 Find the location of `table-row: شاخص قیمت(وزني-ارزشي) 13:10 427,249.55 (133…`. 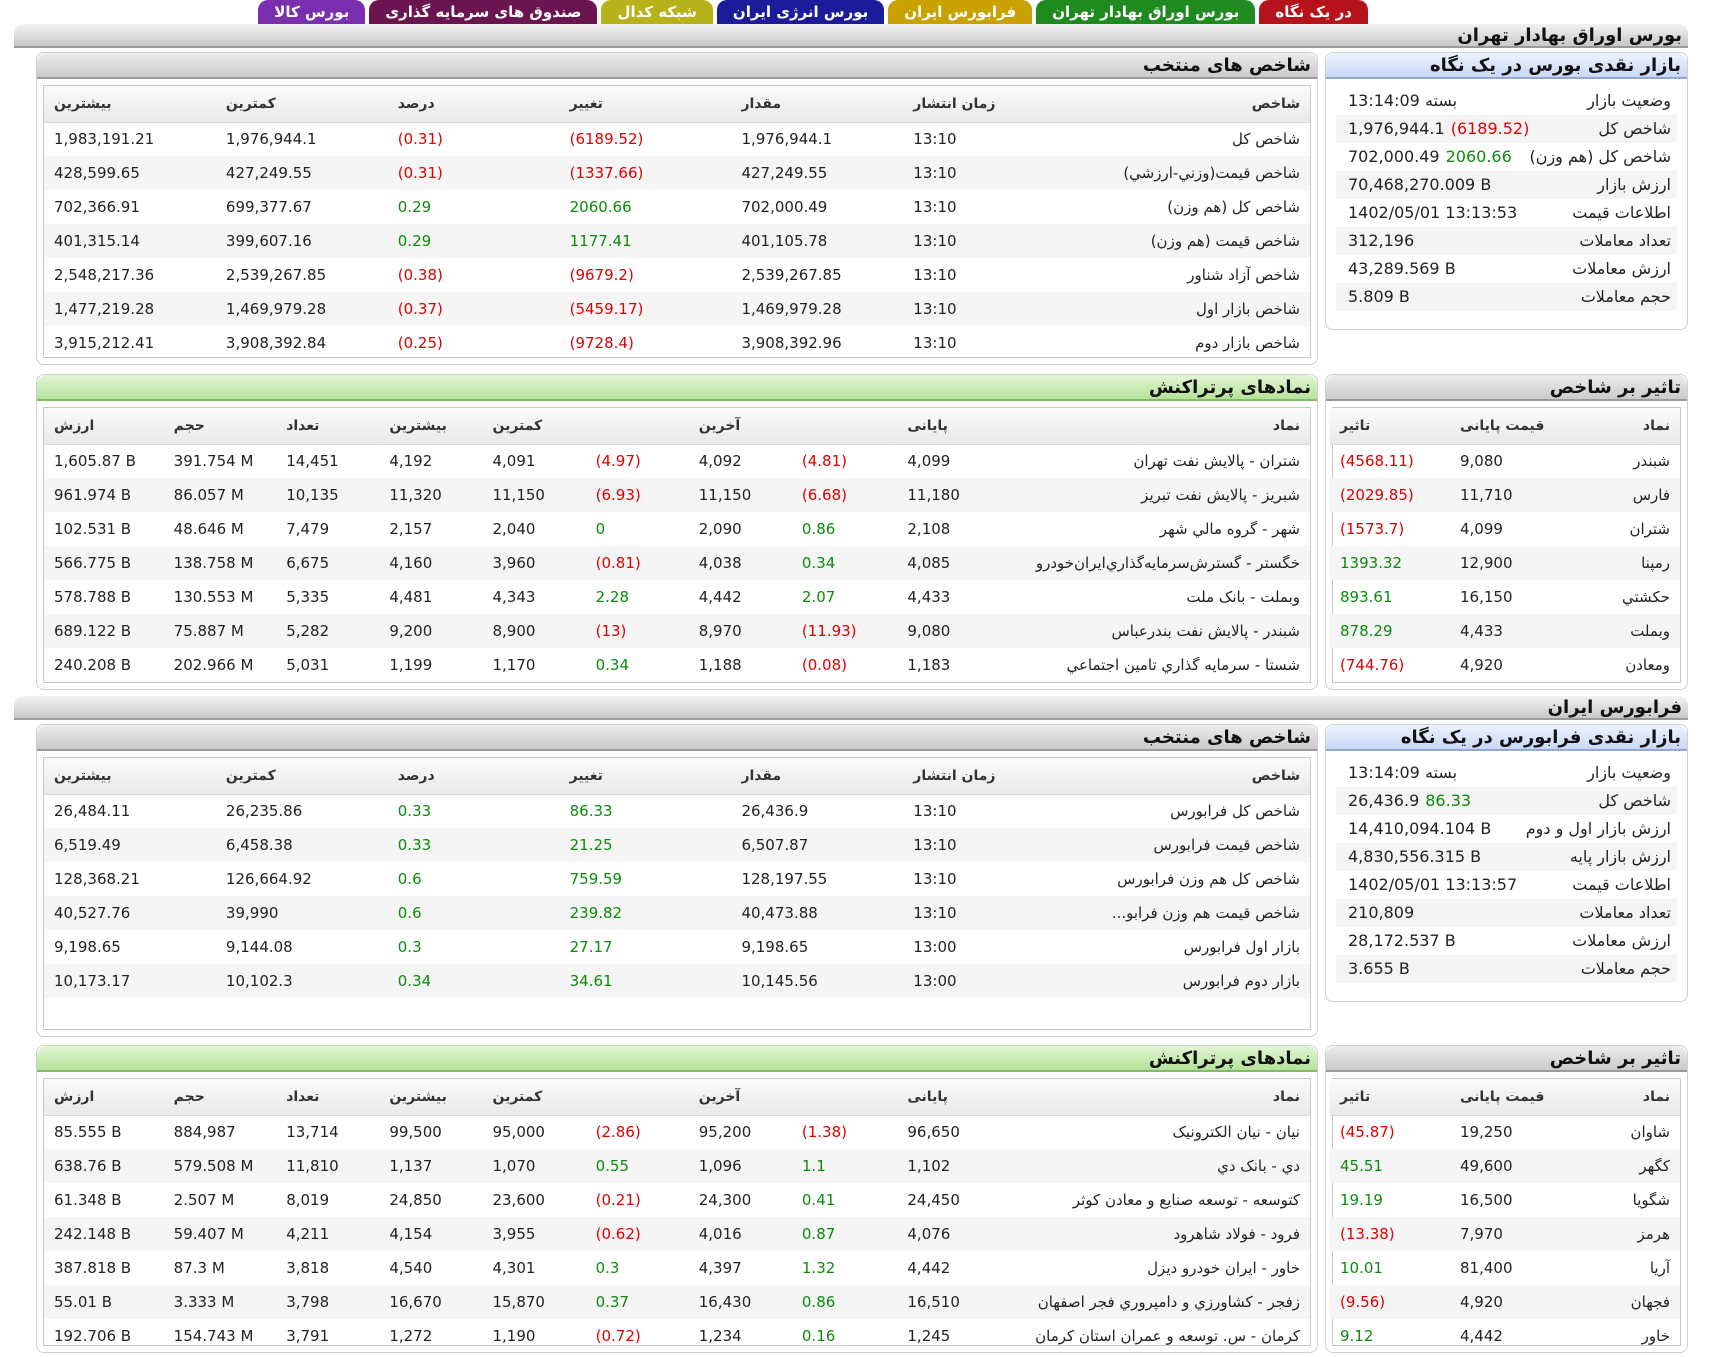

table-row: شاخص قیمت(وزني-ارزشي) 13:10 427,249.55 (133… is located at coordinates (677, 173).